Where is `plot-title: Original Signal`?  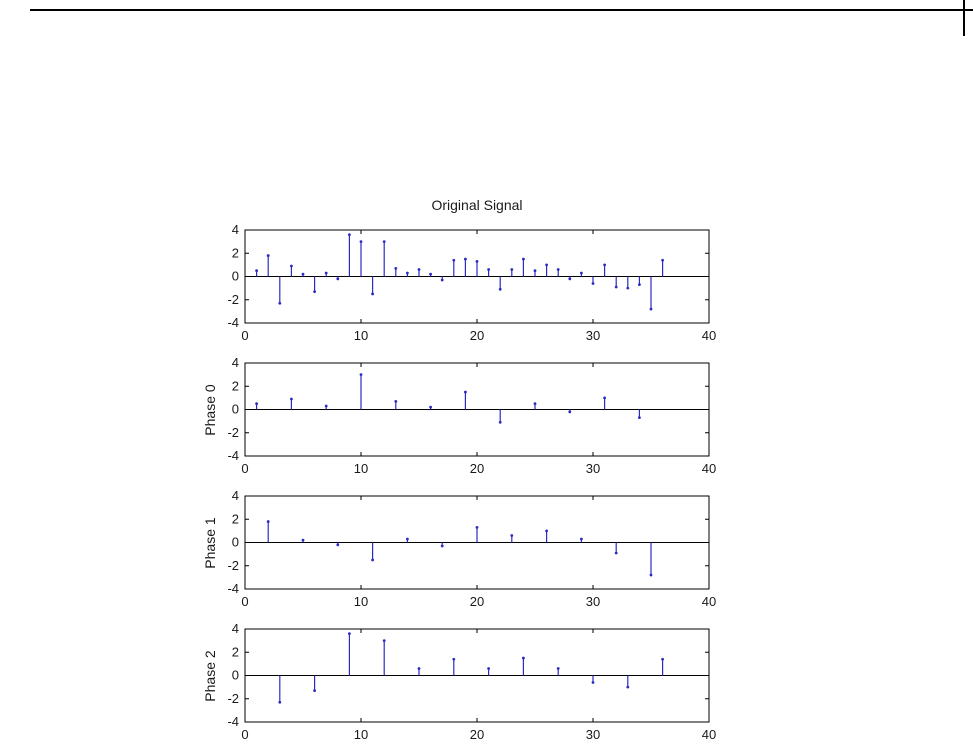
plot-title: Original Signal is located at coordinates (477, 205).